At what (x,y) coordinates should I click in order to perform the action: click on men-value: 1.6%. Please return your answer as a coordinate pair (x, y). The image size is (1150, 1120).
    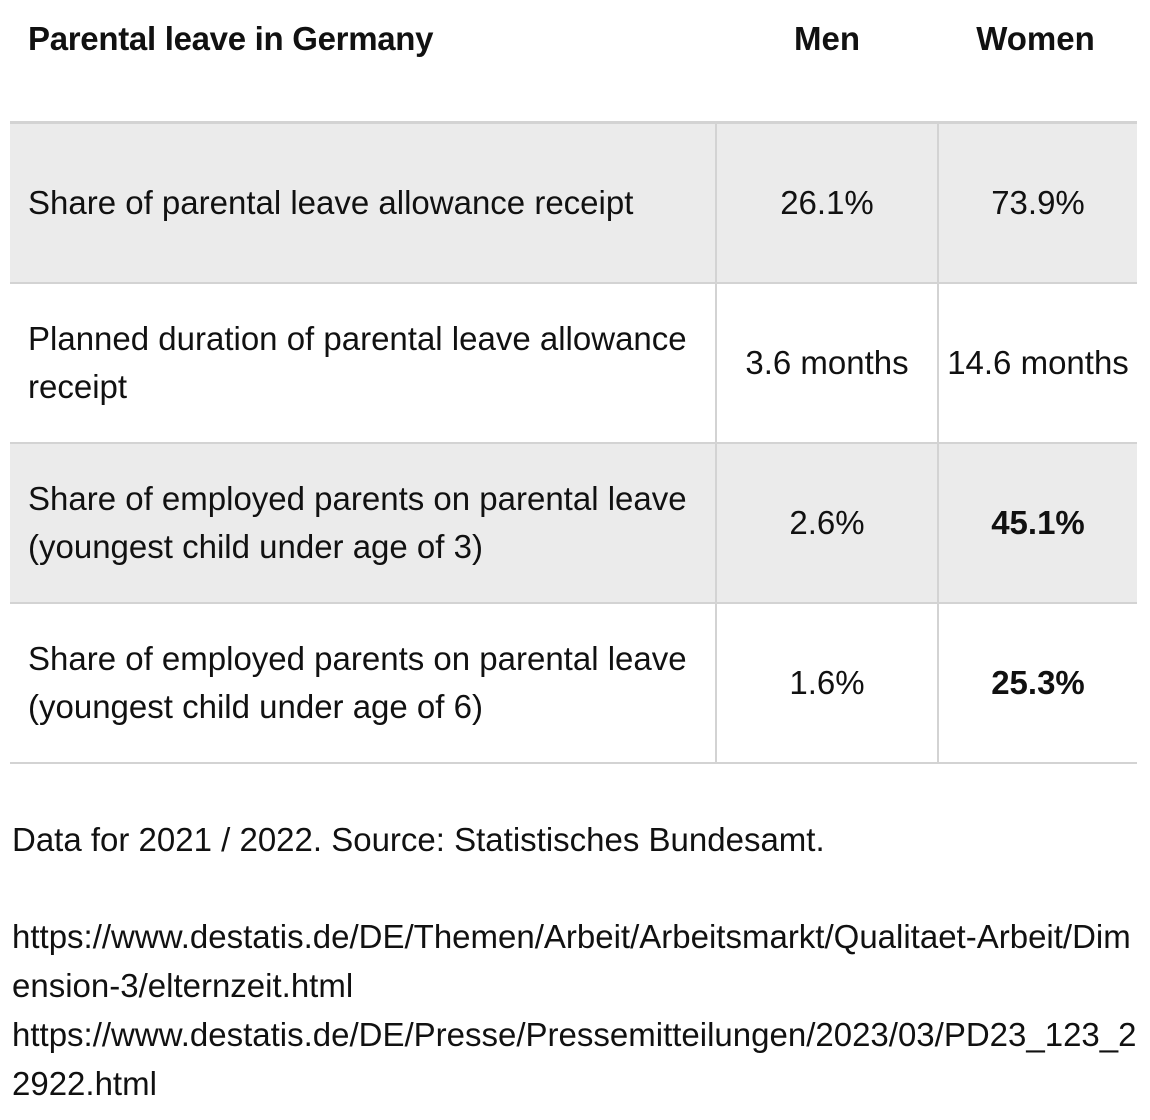
    Looking at the image, I should click on (826, 683).